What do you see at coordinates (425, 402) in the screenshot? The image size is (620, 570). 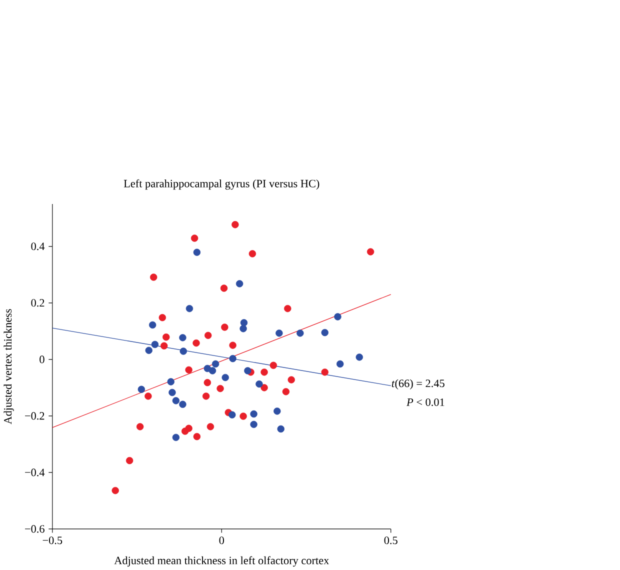 I see `text: P < 0.01` at bounding box center [425, 402].